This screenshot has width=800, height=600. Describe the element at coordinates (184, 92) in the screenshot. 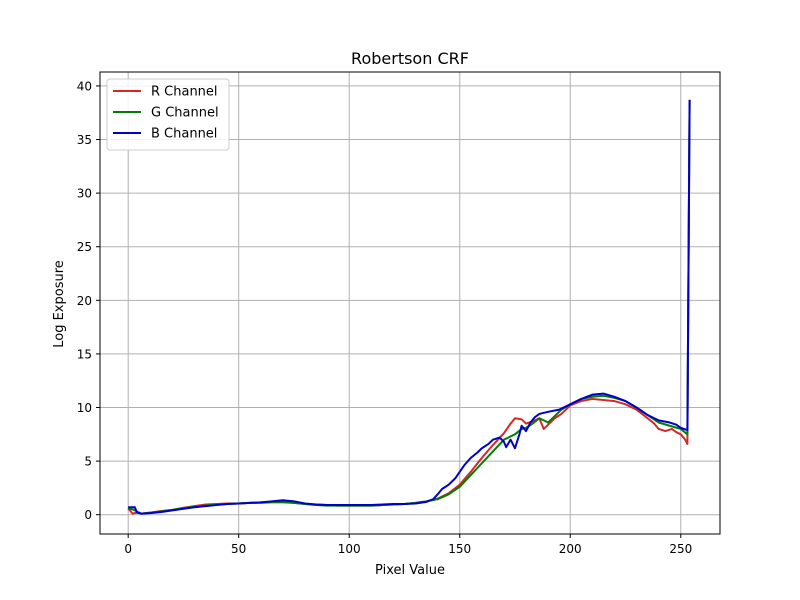

I see `legend-label-r-channel: R Channel` at that location.